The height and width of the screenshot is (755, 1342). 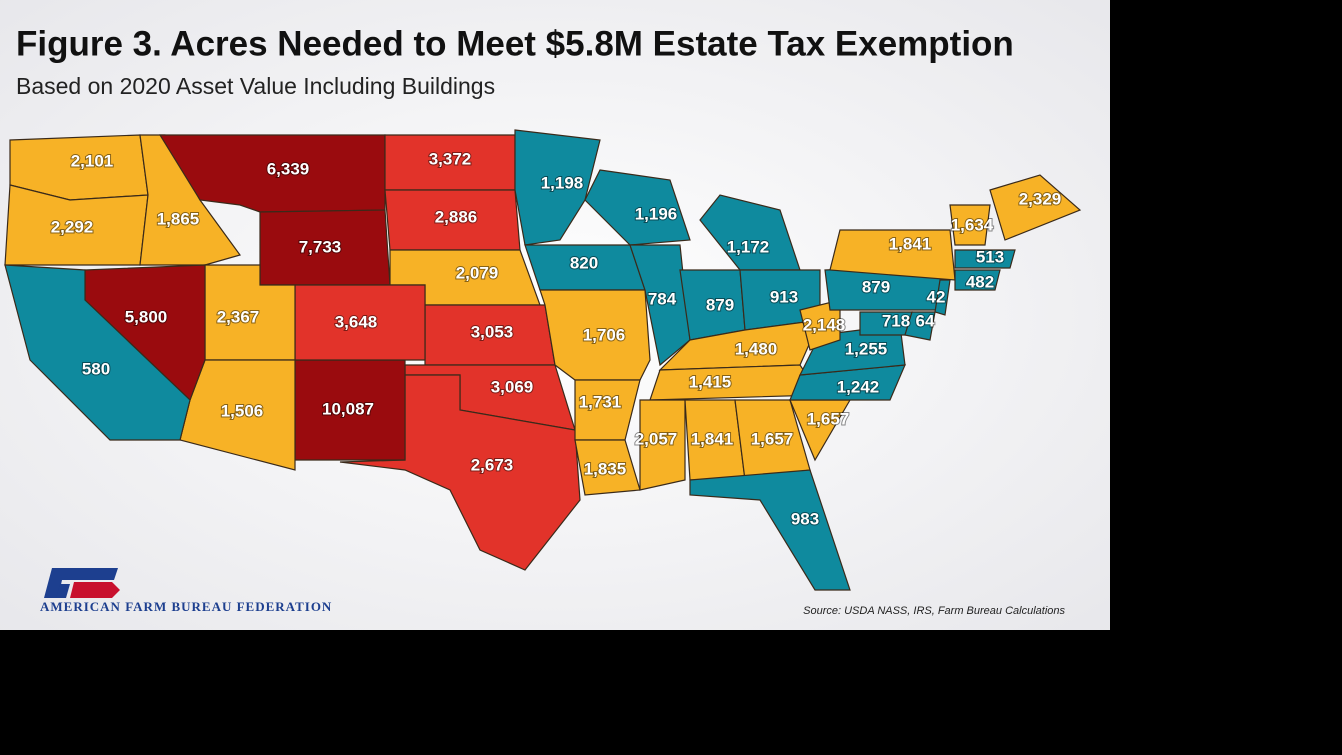 What do you see at coordinates (512, 386) in the screenshot?
I see `state-label: 3,069` at bounding box center [512, 386].